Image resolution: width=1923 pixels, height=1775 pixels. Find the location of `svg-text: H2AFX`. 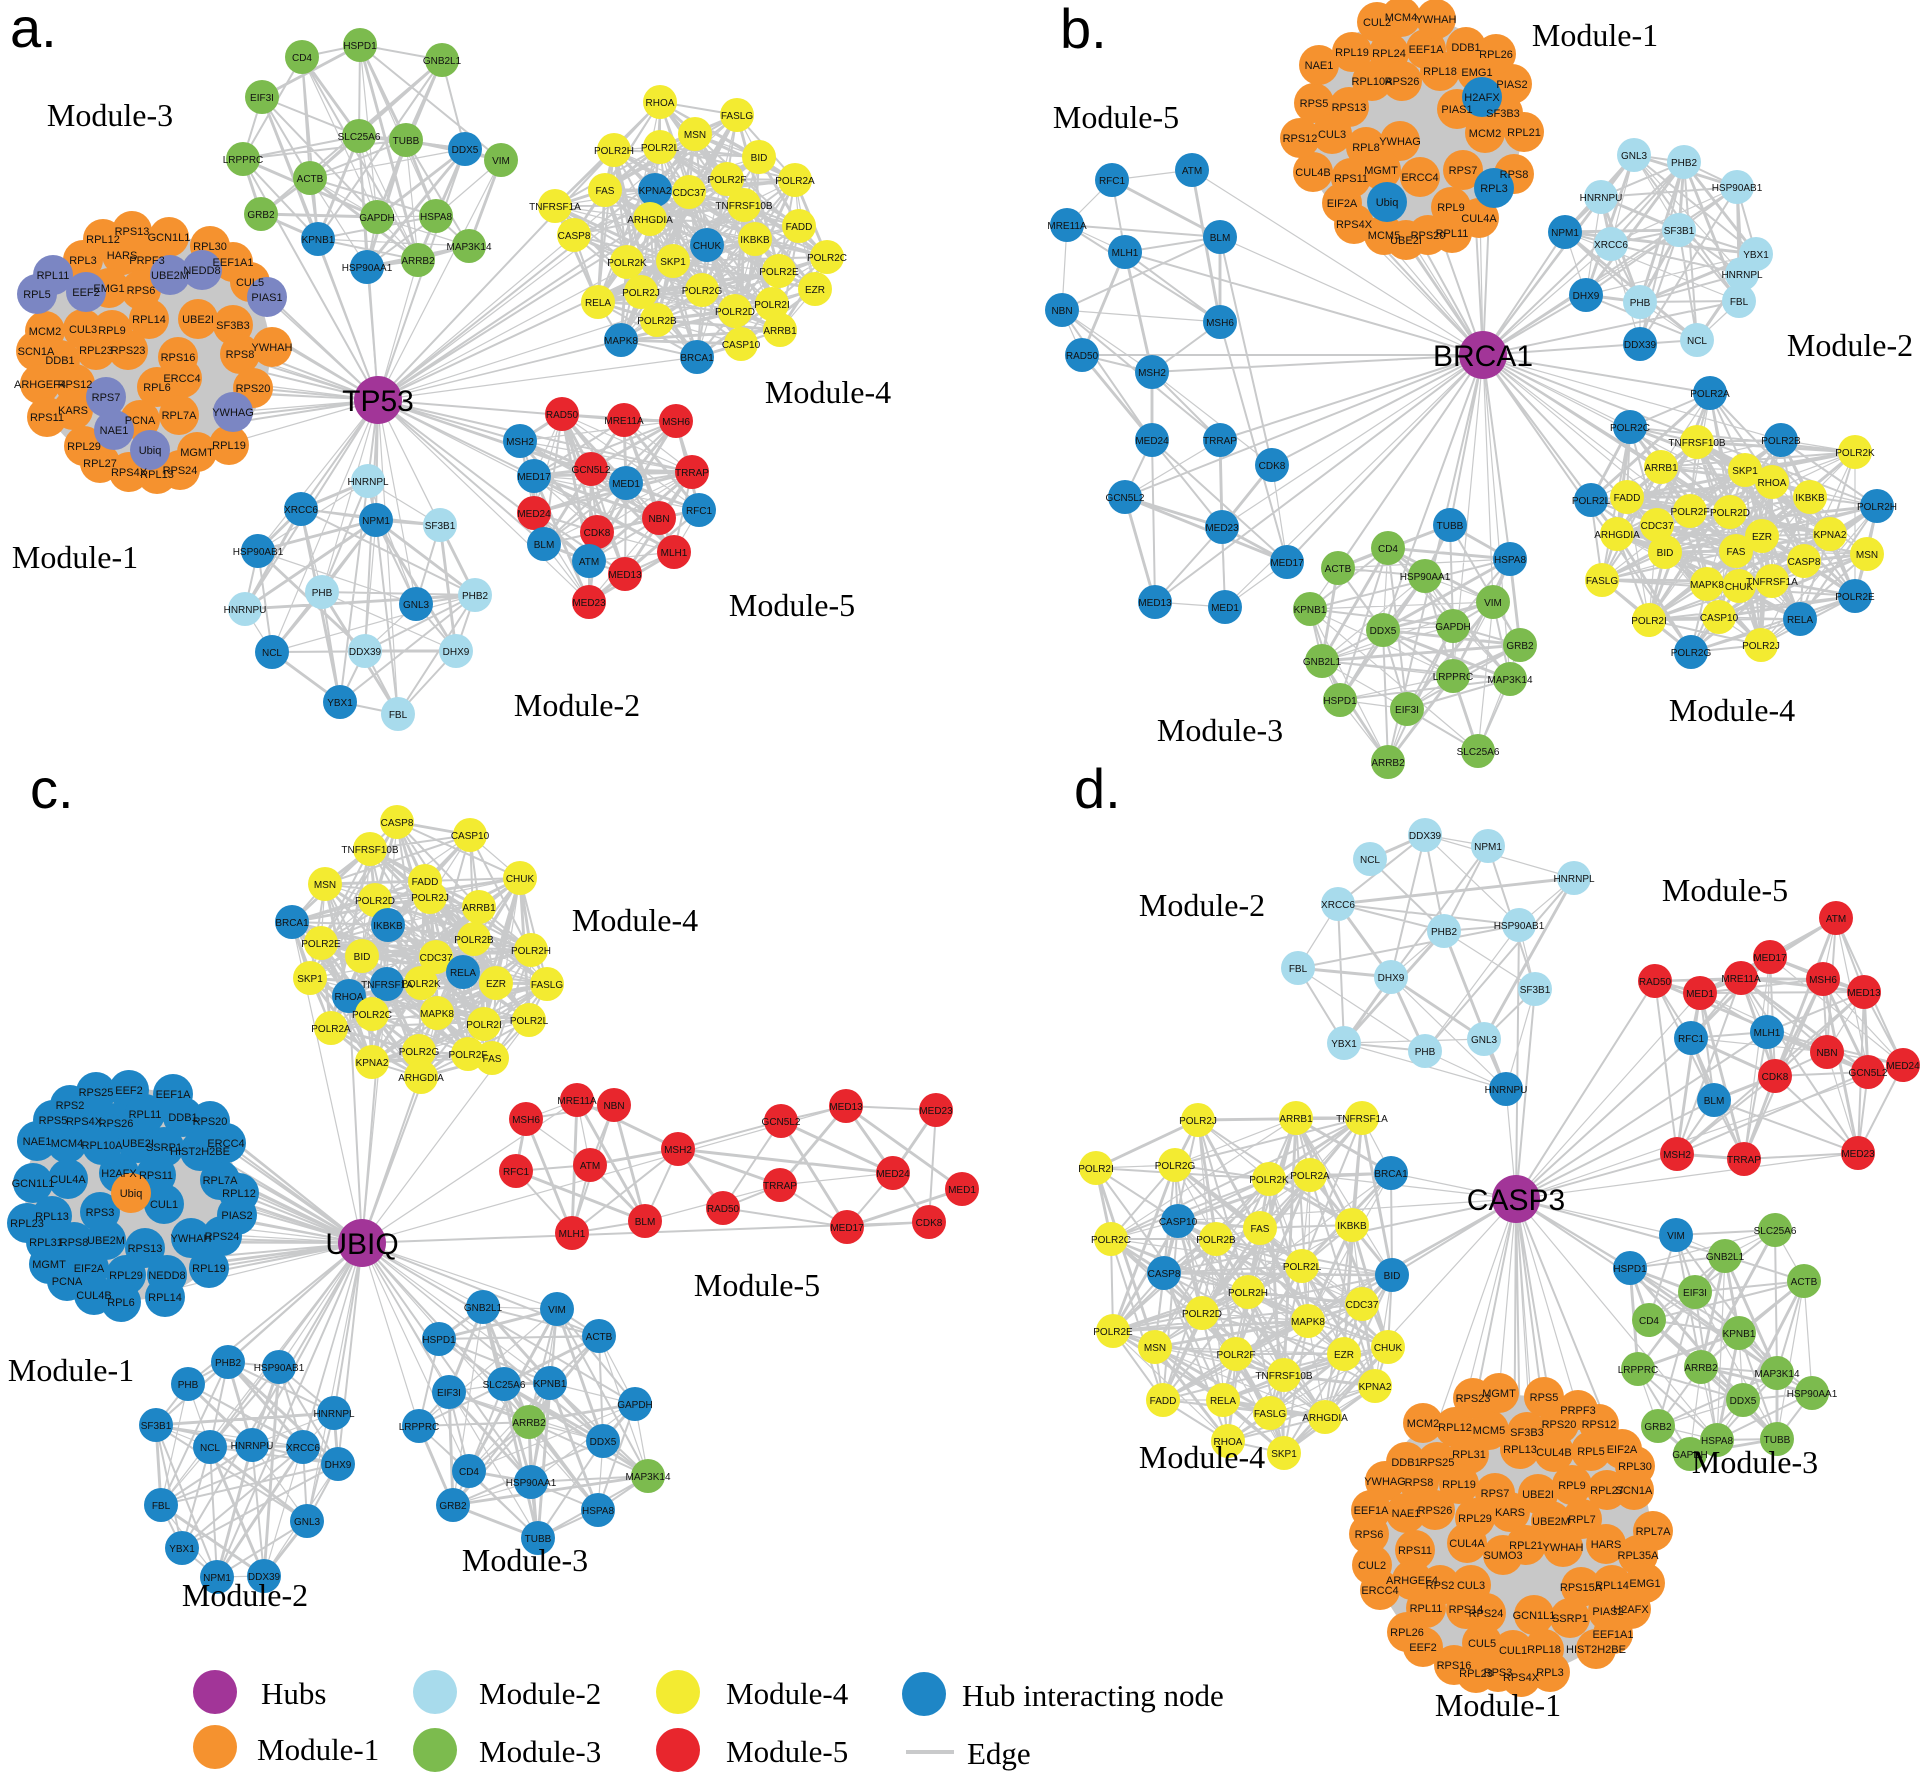

svg-text: H2AFX is located at coordinates (119, 1174).